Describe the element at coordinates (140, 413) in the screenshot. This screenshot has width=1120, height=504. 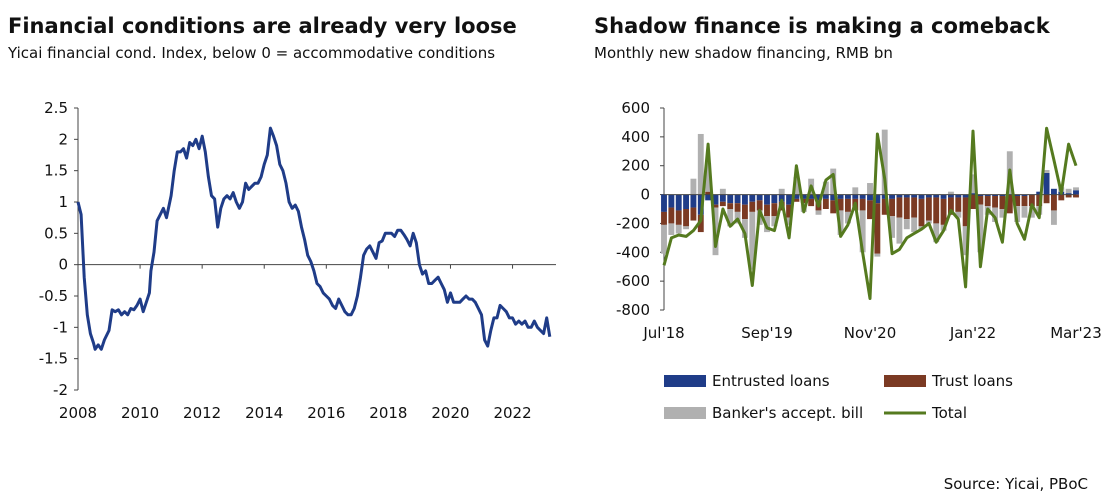
I see `left-x-tick-label: 2010` at that location.